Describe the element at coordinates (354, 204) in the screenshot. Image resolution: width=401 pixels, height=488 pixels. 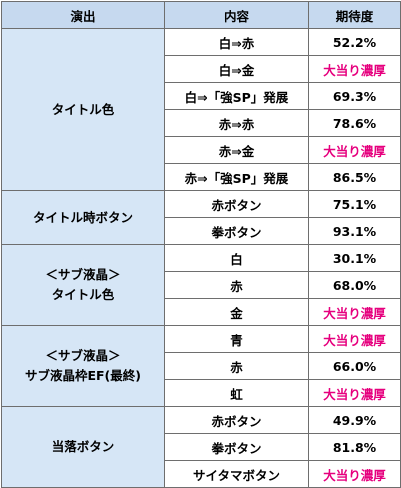
I see `expectation-cell: 75.1%` at that location.